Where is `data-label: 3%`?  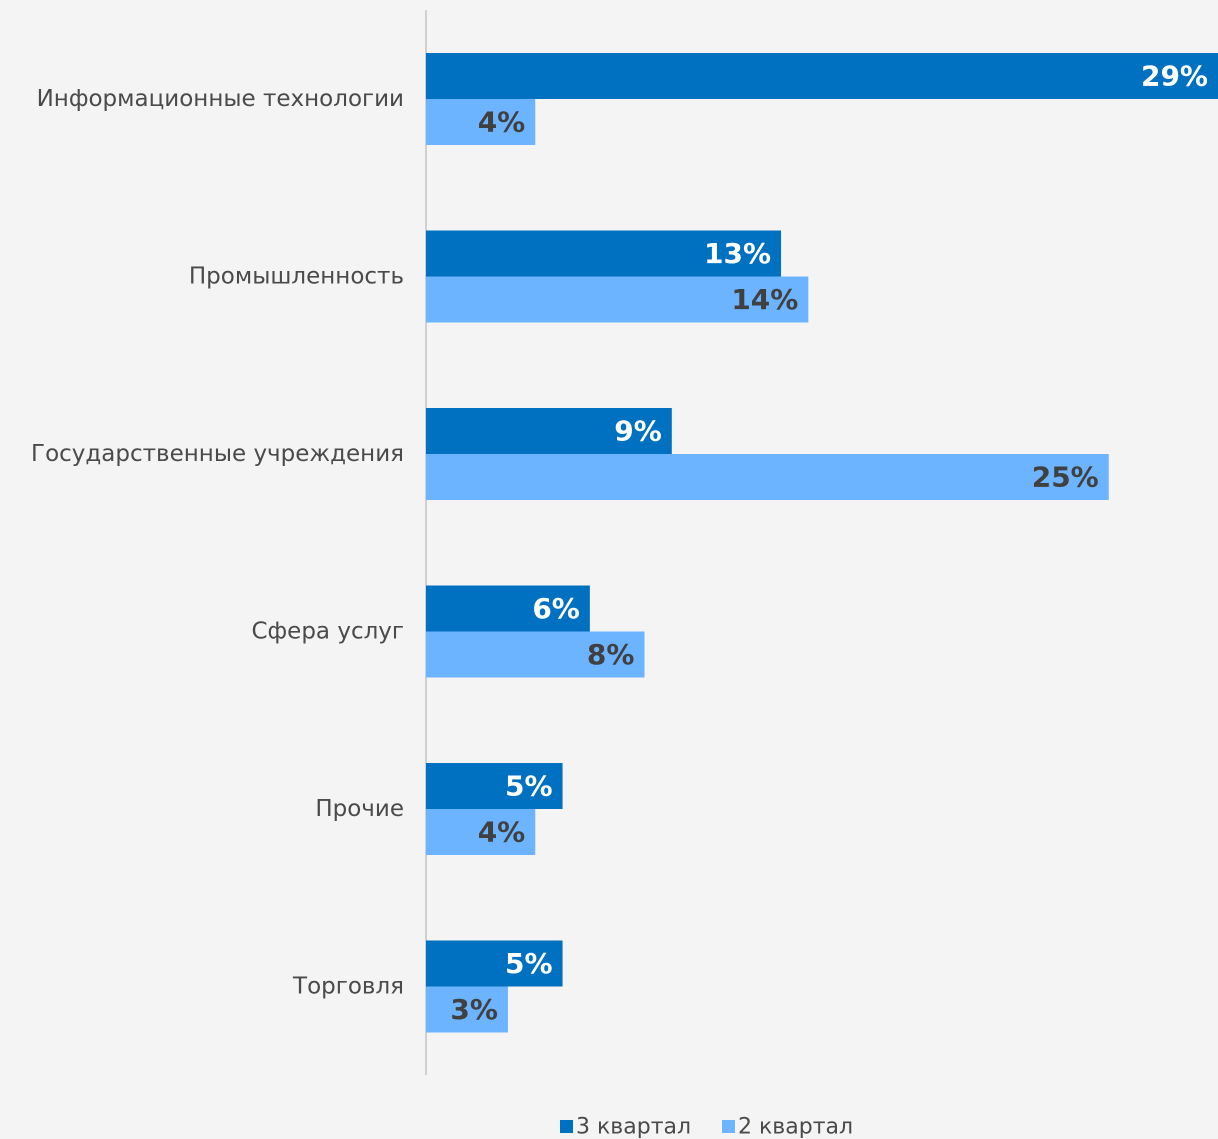
data-label: 3% is located at coordinates (474, 1009).